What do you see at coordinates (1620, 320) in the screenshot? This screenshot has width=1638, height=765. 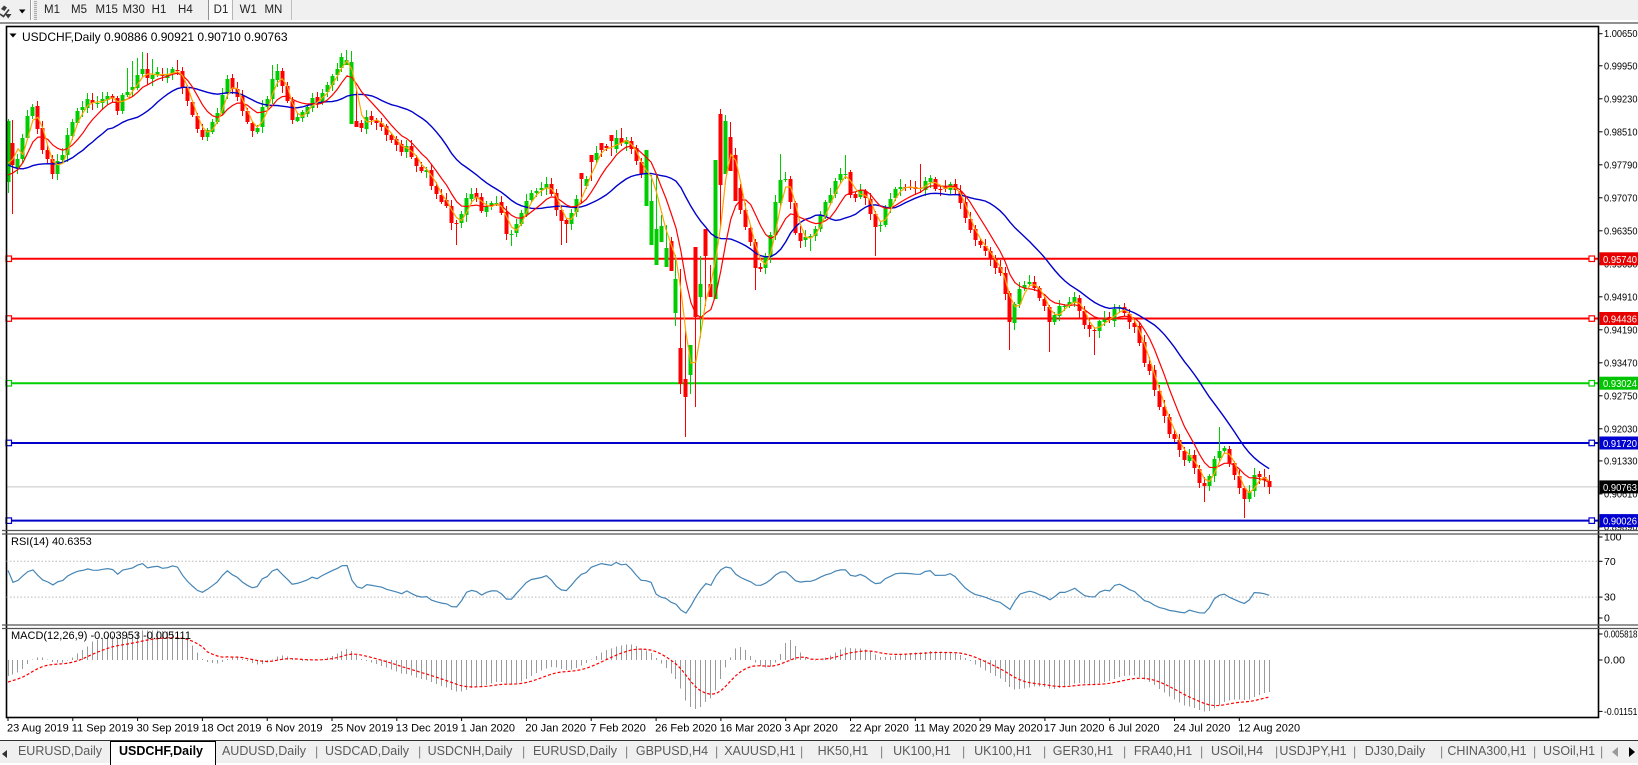 I see `svg-text: 0.94436` at bounding box center [1620, 320].